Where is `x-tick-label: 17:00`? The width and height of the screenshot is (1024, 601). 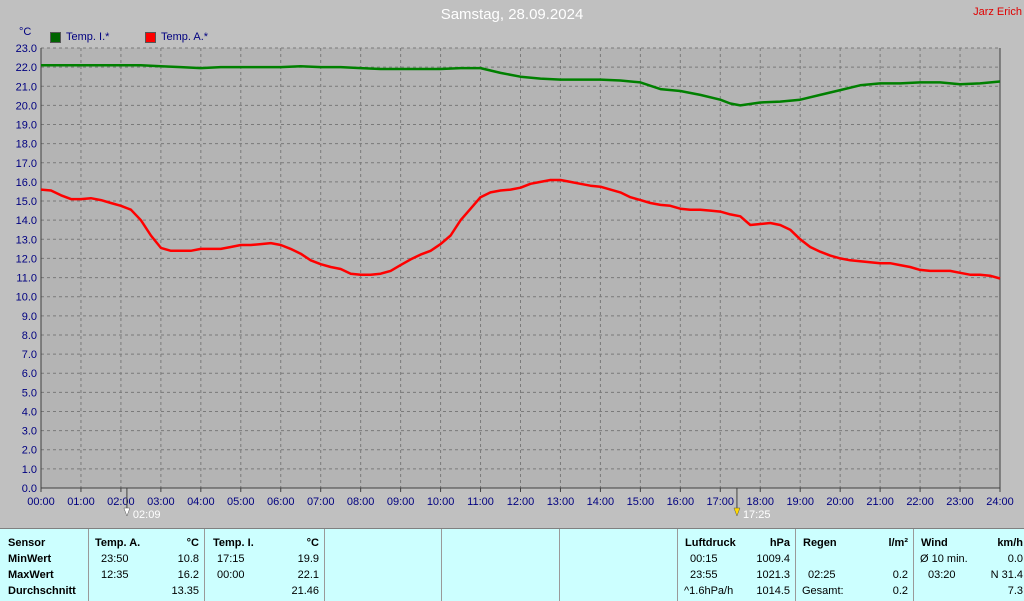
x-tick-label: 17:00 is located at coordinates (721, 502).